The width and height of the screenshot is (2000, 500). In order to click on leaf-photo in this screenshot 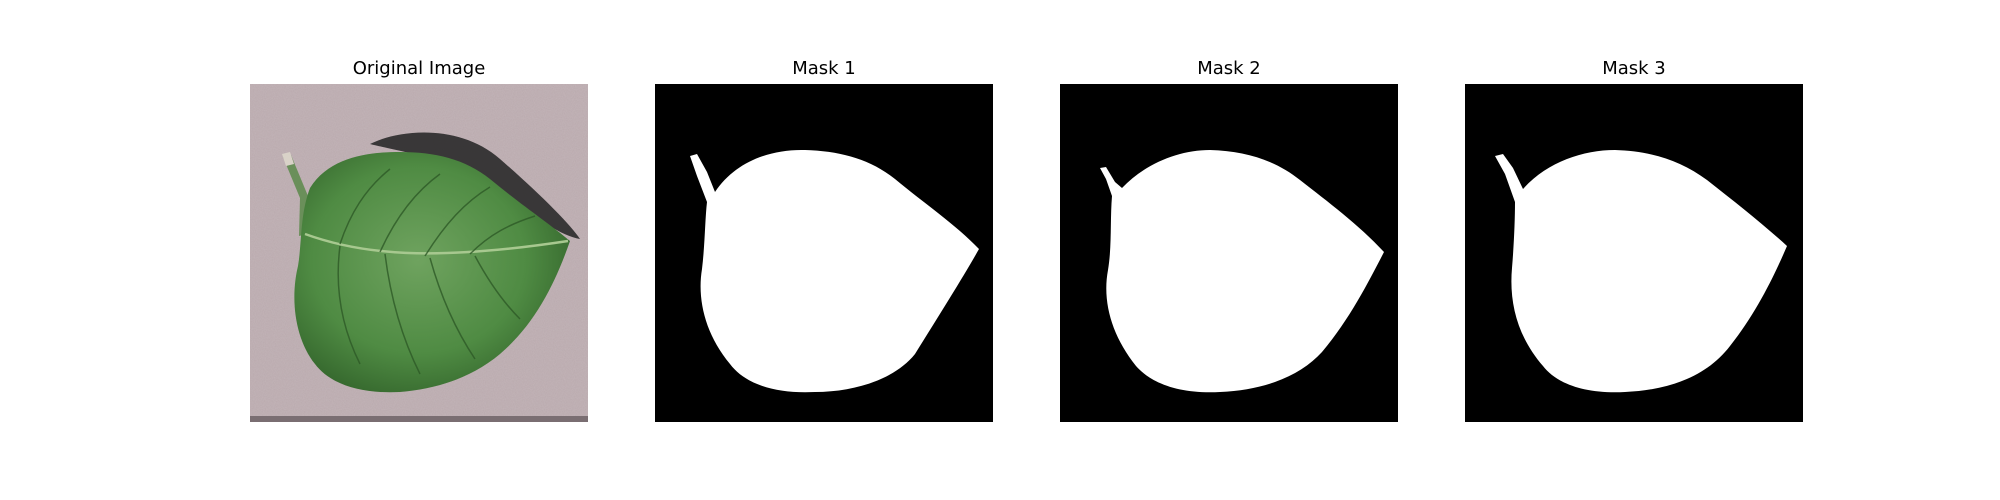, I will do `click(419, 253)`.